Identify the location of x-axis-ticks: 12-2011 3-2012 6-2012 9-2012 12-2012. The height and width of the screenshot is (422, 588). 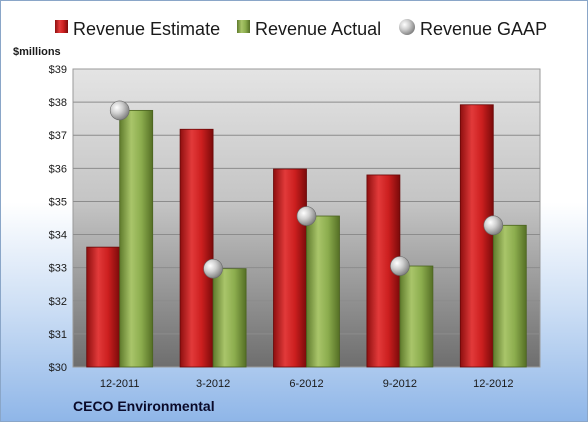
(307, 384).